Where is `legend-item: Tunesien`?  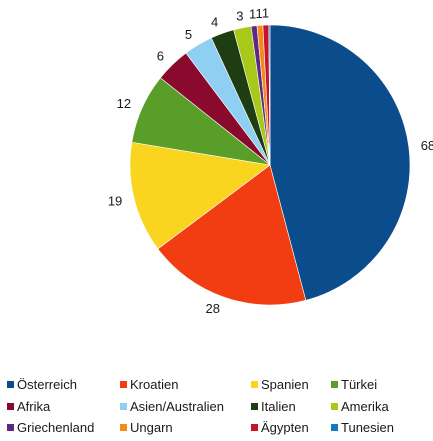
legend-item: Tunesien is located at coordinates (362, 427).